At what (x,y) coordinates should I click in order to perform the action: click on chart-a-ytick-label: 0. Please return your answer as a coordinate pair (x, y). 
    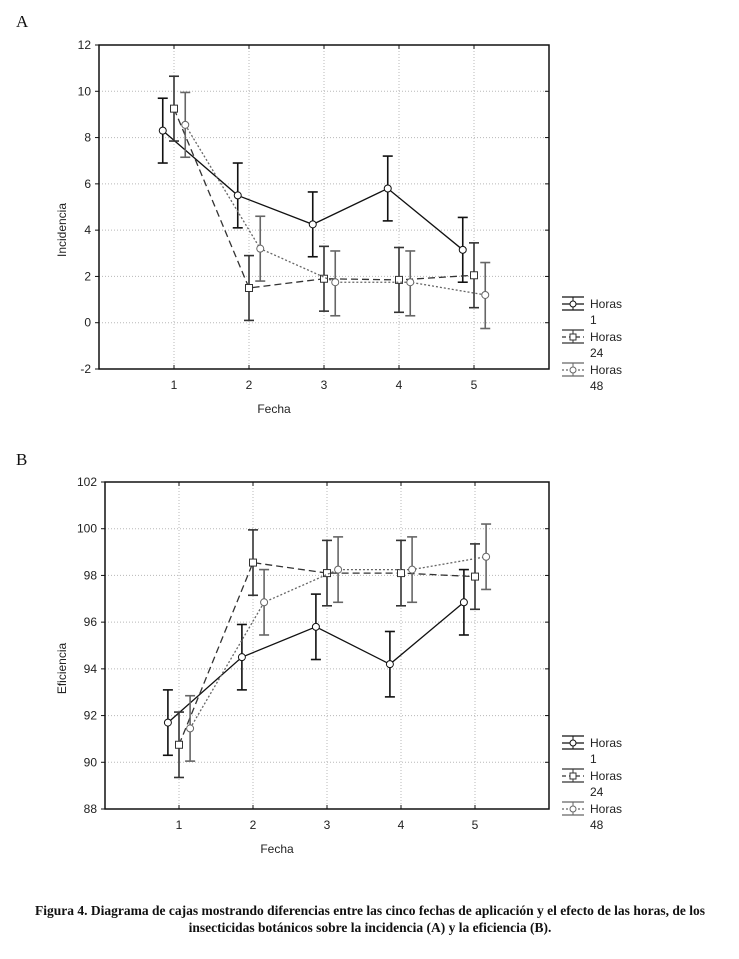
    Looking at the image, I should click on (87, 323).